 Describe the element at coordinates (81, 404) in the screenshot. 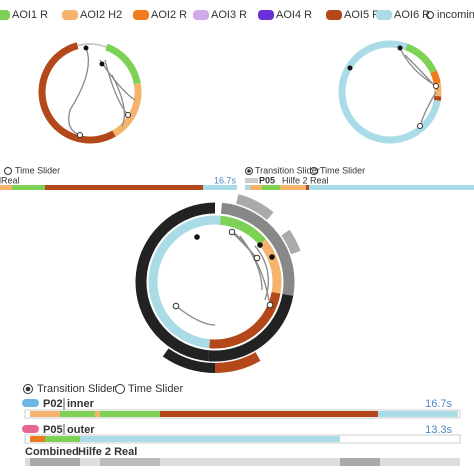

I see `ring-label: inner` at that location.